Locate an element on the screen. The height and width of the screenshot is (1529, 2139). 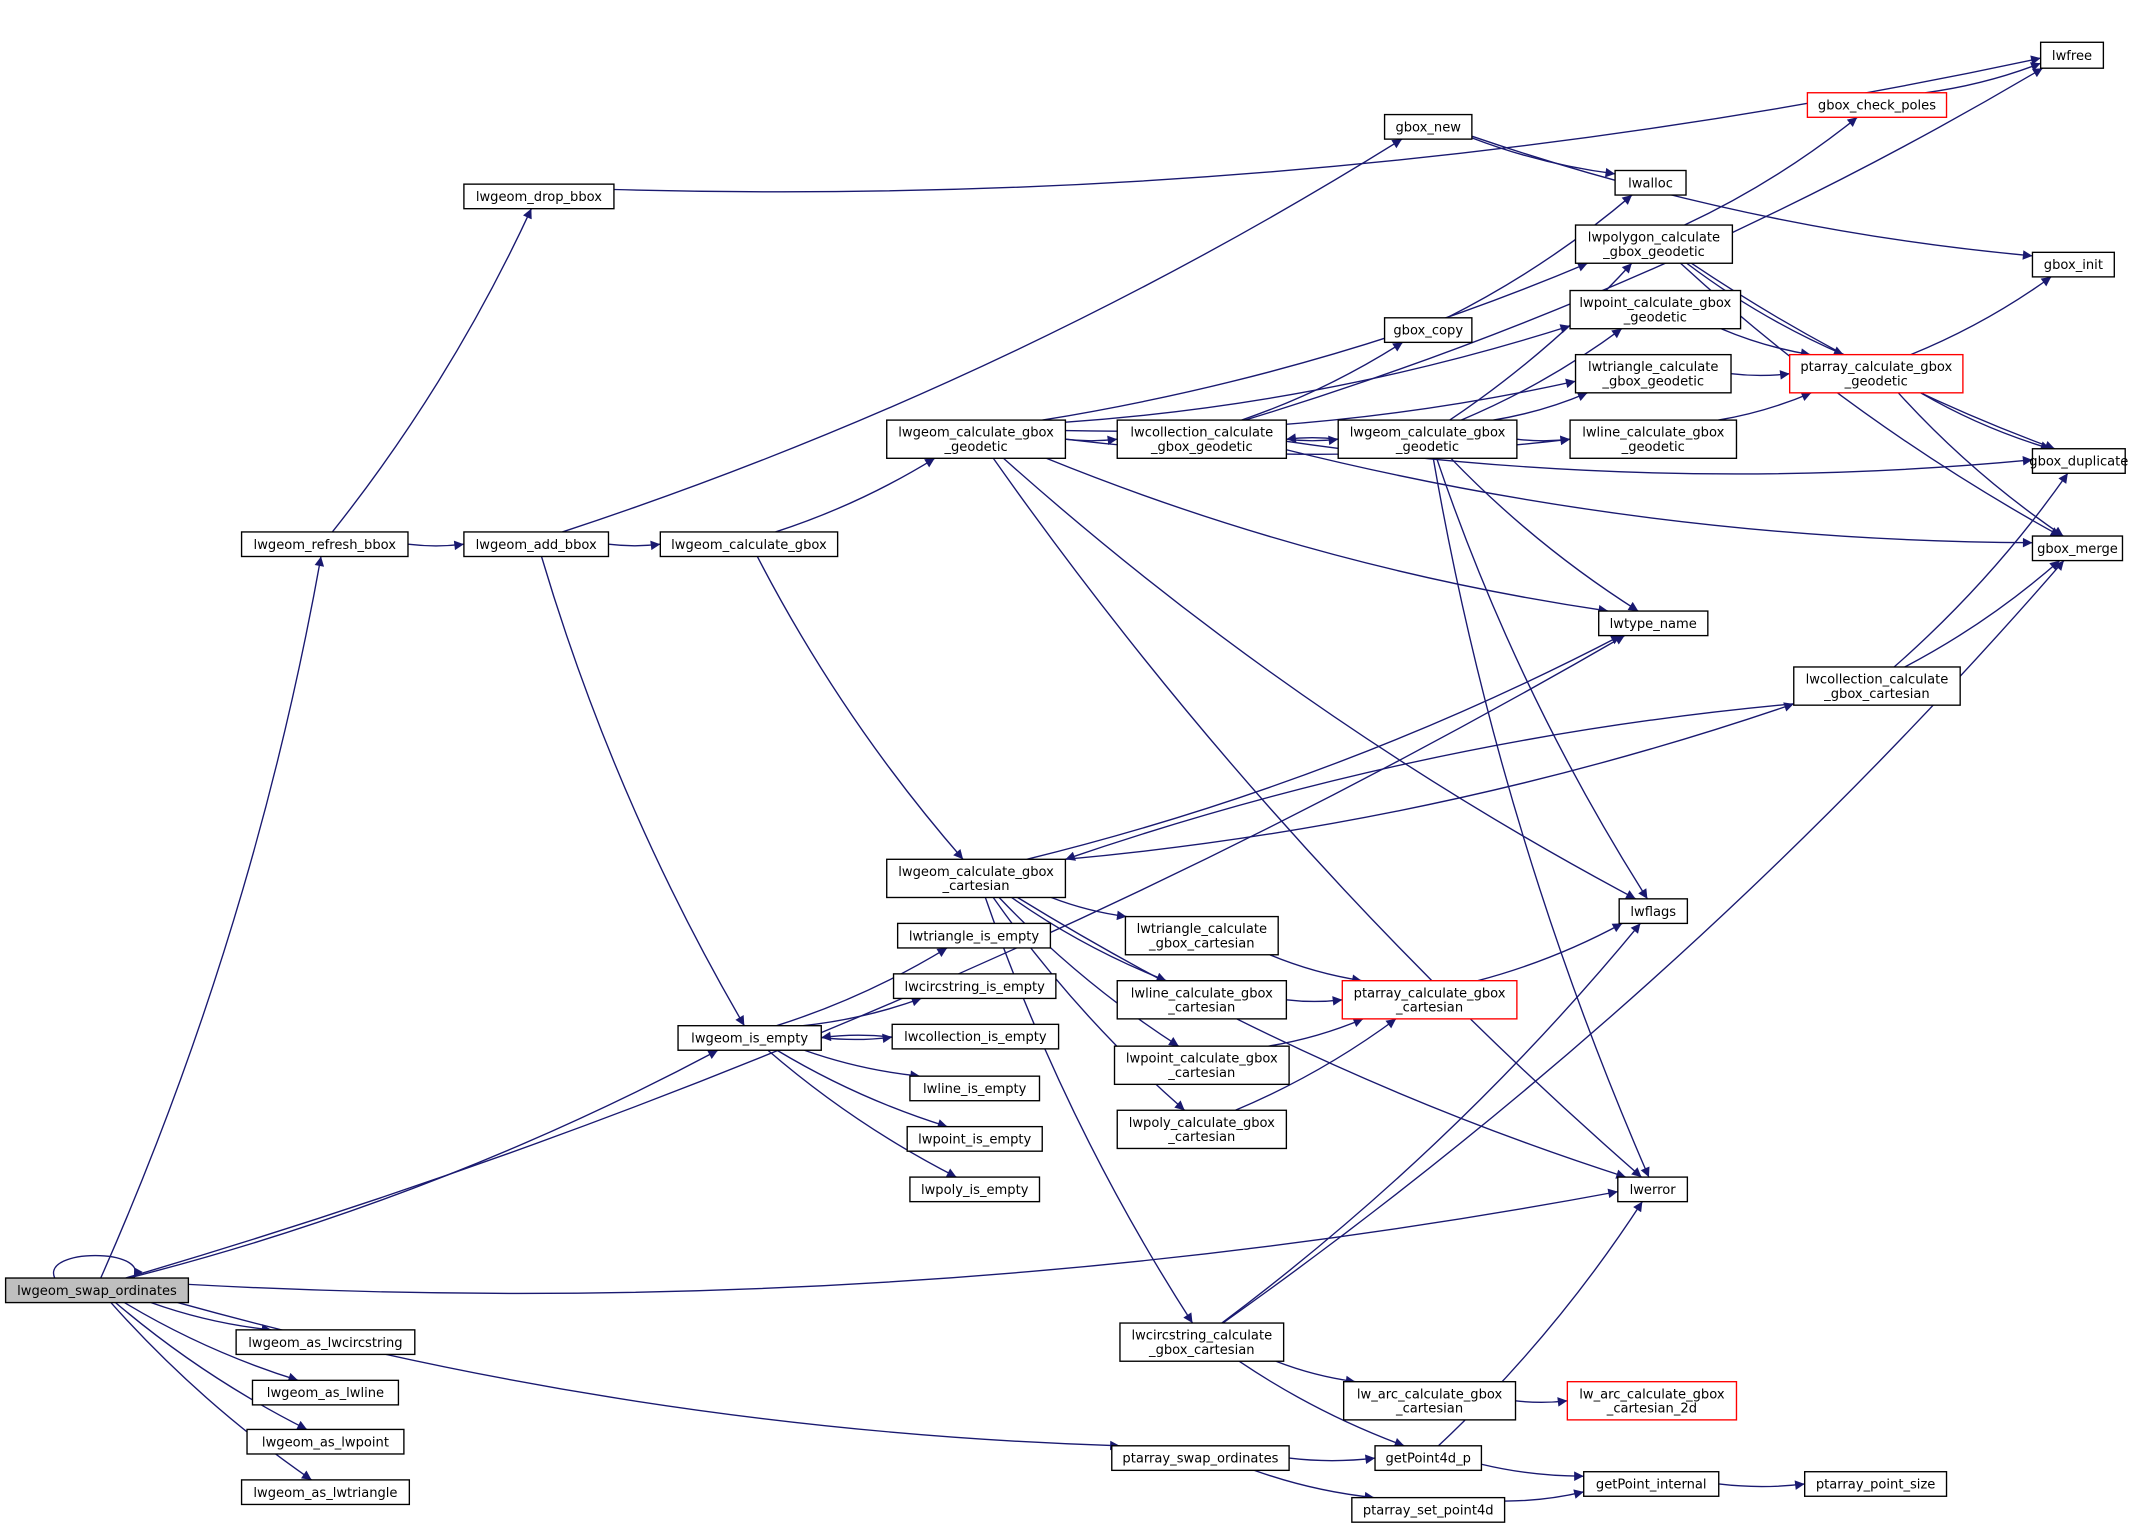
node-gbox-copy: gbox_copy is located at coordinates (1428, 330).